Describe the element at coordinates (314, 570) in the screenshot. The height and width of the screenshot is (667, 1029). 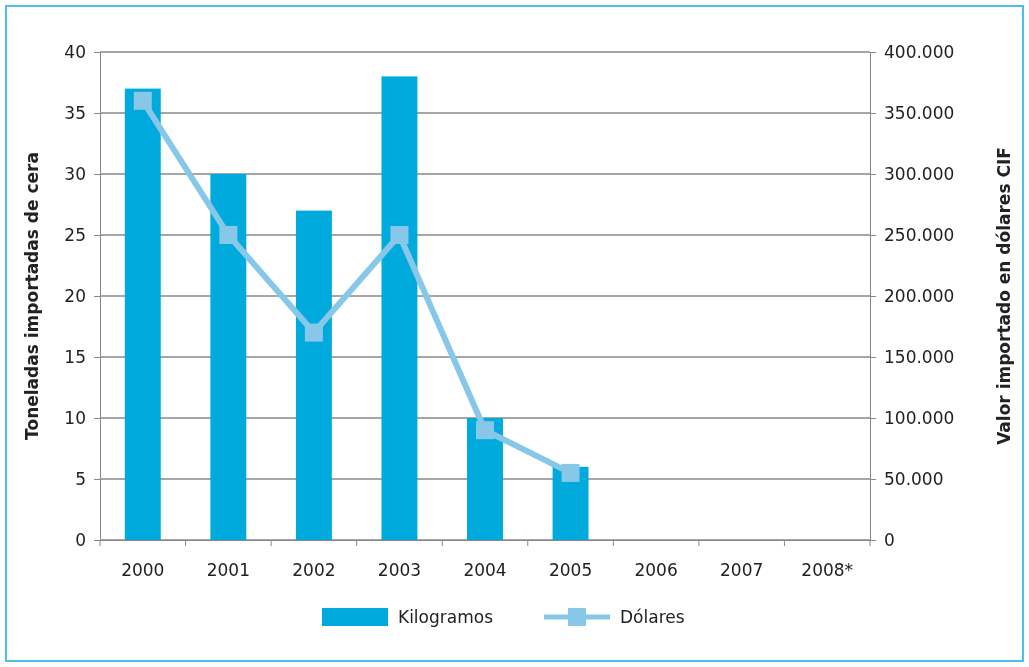
I see `x-tick-label: 2002` at that location.